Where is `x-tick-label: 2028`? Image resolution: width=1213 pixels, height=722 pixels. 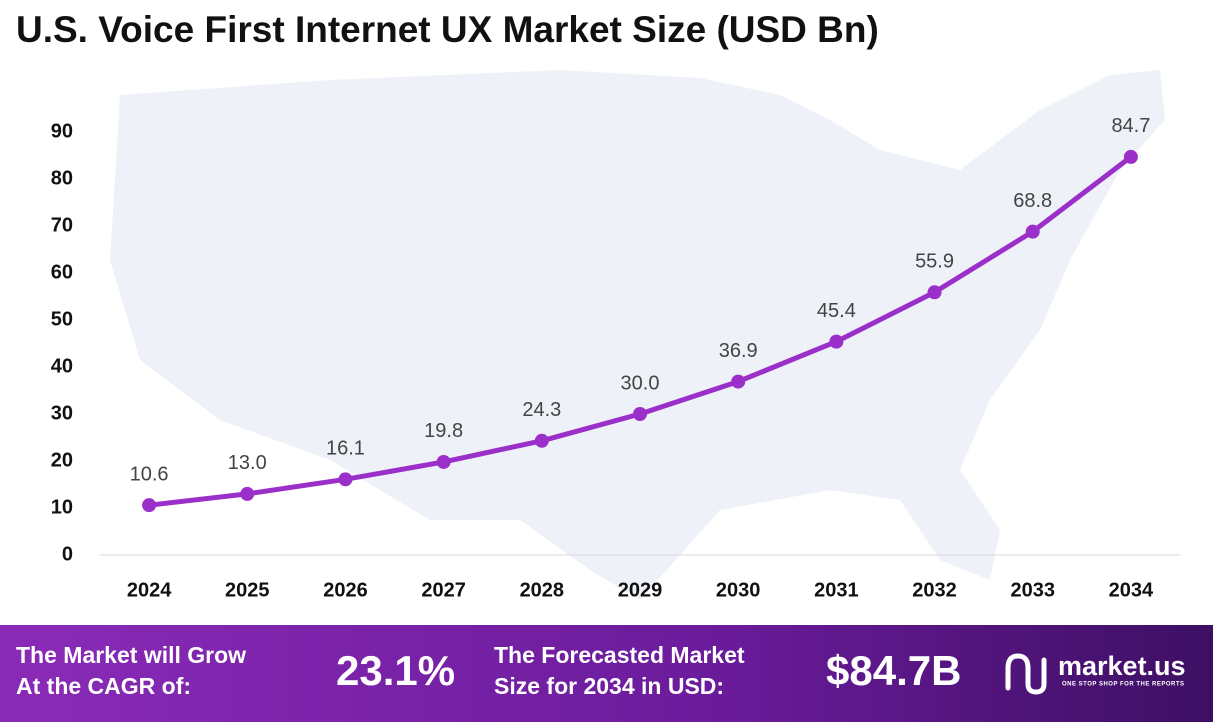
x-tick-label: 2028 is located at coordinates (542, 590).